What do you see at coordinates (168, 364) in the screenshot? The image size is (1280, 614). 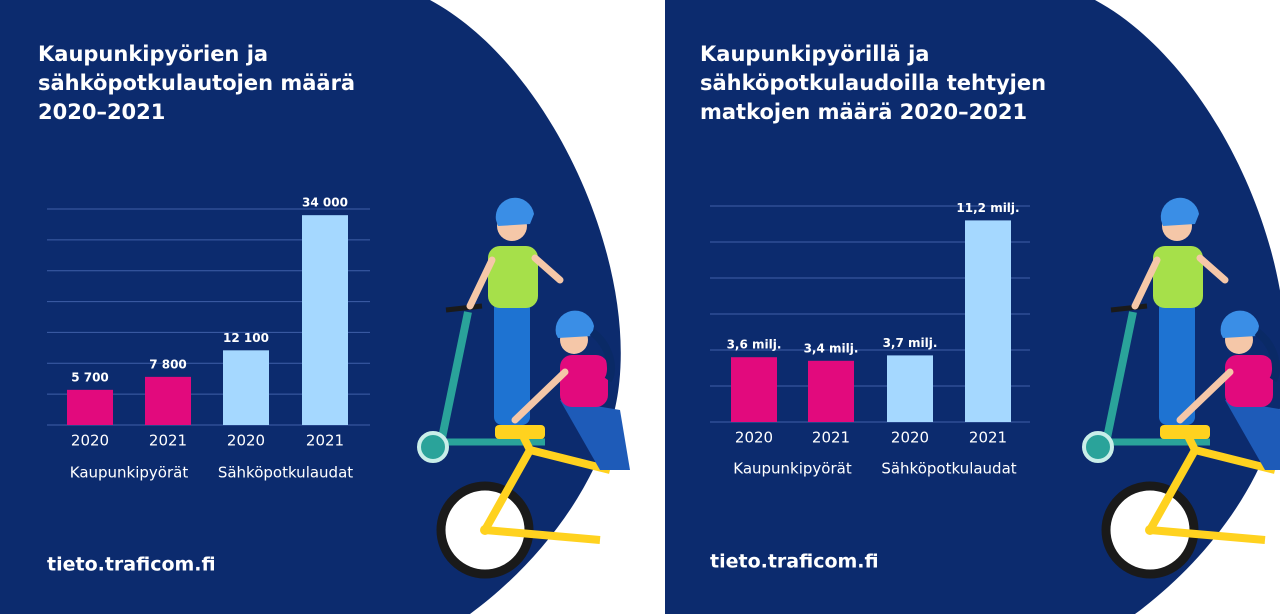 I see `value-label: 7 800` at bounding box center [168, 364].